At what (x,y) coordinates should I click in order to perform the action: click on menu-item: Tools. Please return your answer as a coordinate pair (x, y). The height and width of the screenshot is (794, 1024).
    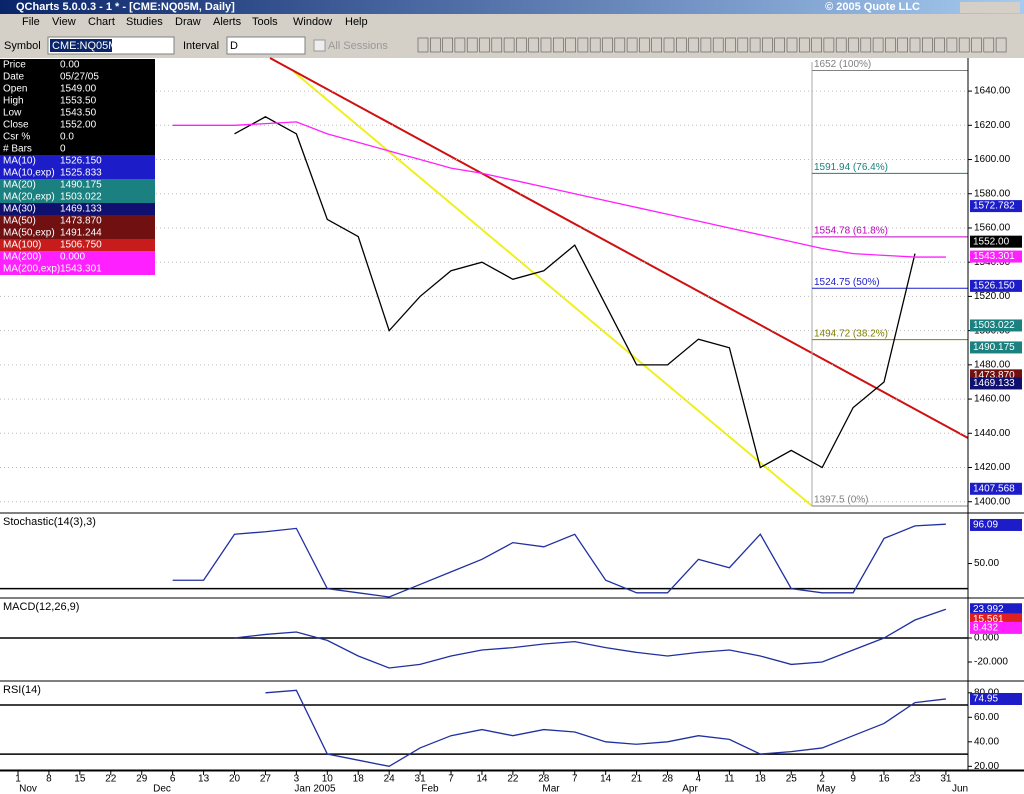
    Looking at the image, I should click on (265, 22).